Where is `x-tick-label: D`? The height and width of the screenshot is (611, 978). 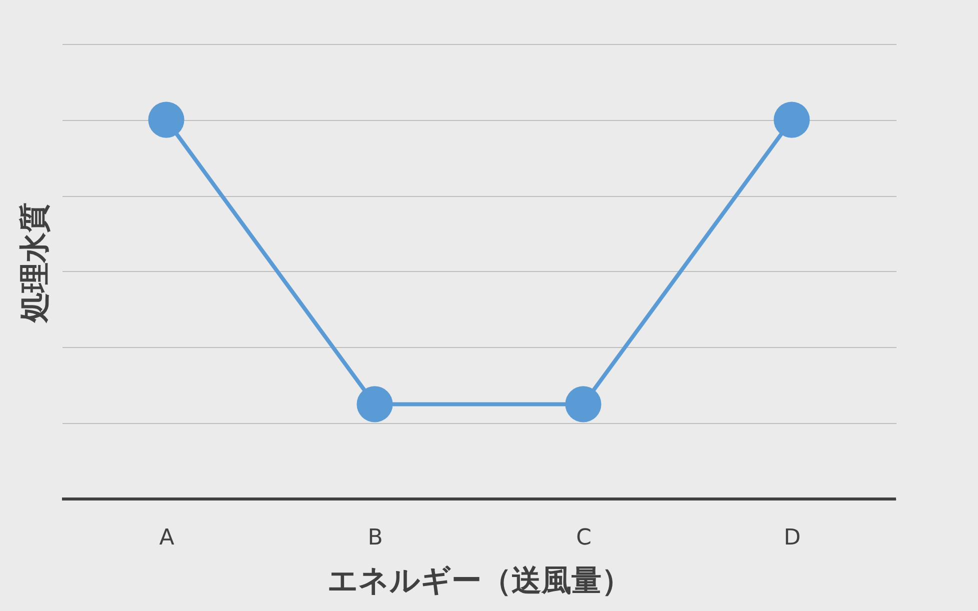
x-tick-label: D is located at coordinates (792, 538).